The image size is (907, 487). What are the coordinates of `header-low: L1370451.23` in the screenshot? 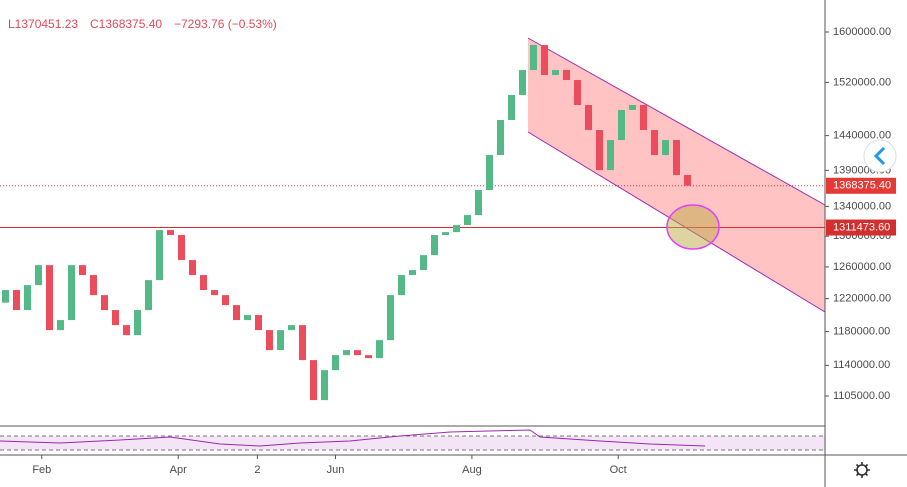 It's located at (43, 24).